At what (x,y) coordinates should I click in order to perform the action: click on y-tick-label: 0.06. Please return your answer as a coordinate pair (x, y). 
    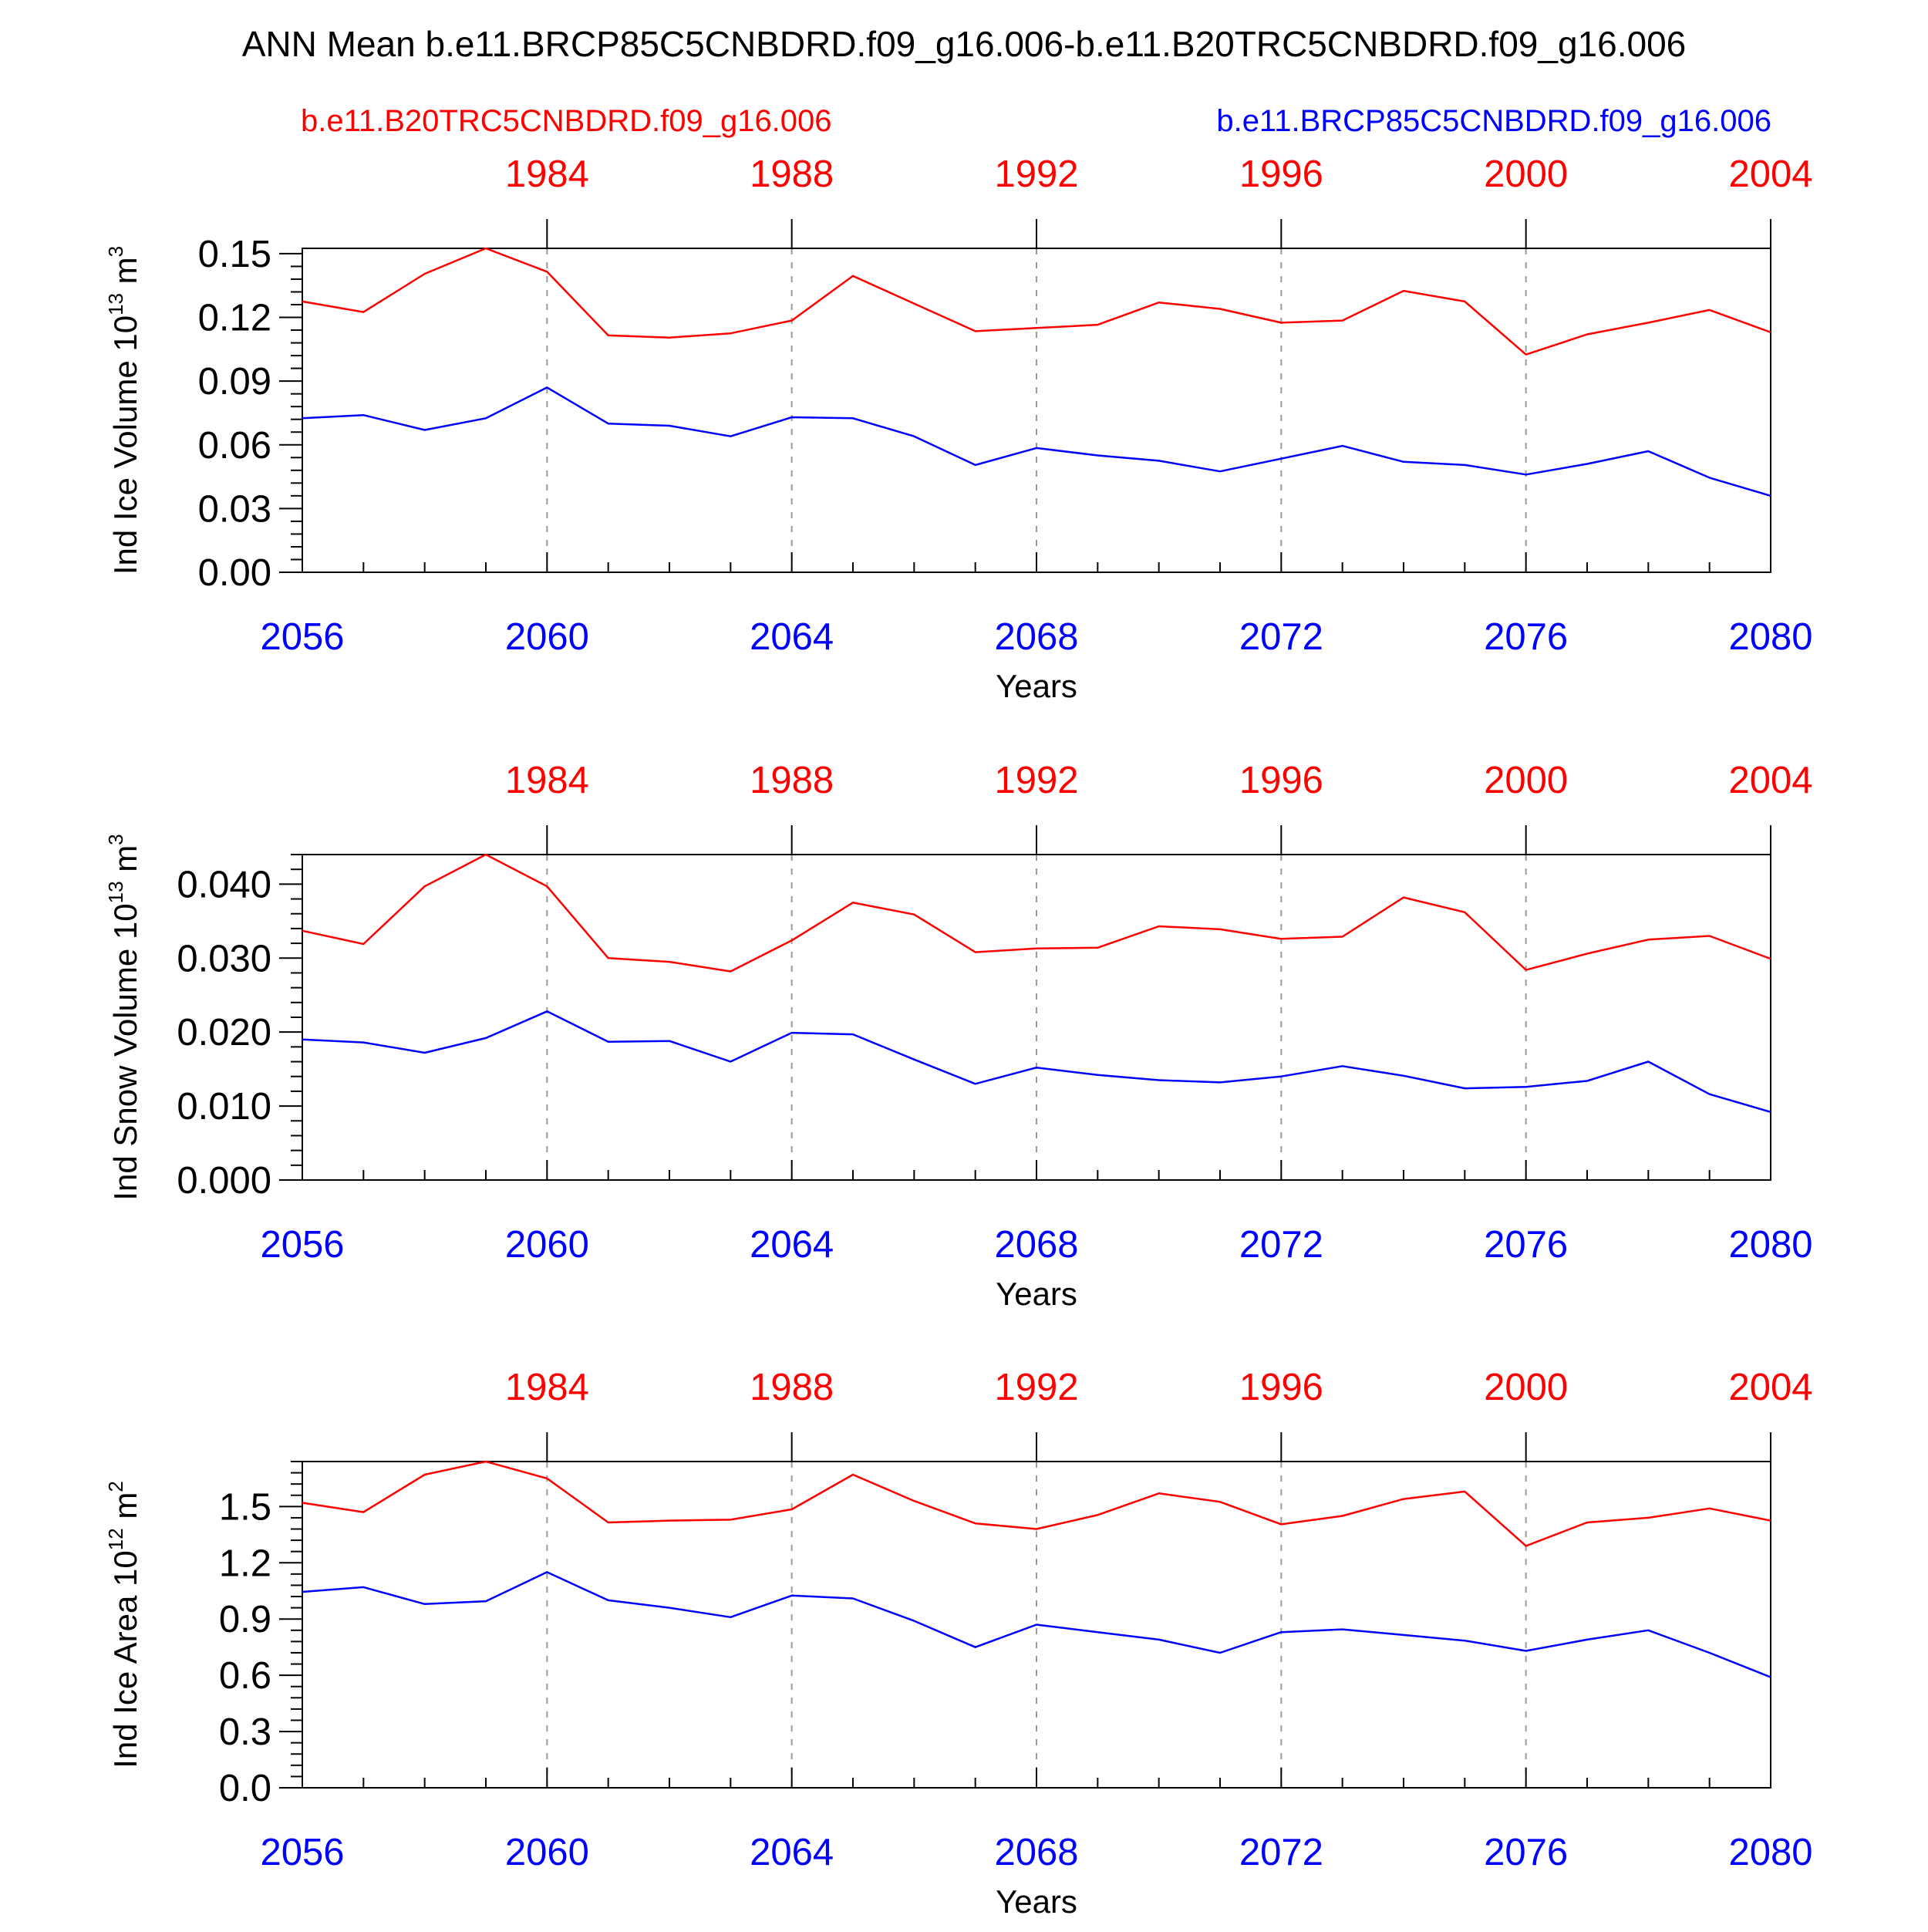
    Looking at the image, I should click on (234, 446).